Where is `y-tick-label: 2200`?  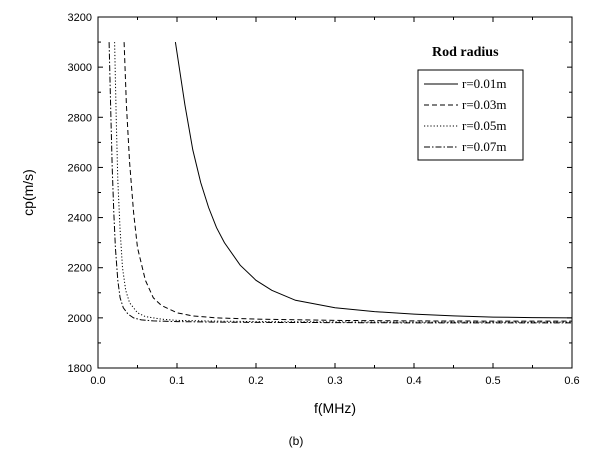 y-tick-label: 2200 is located at coordinates (80, 269).